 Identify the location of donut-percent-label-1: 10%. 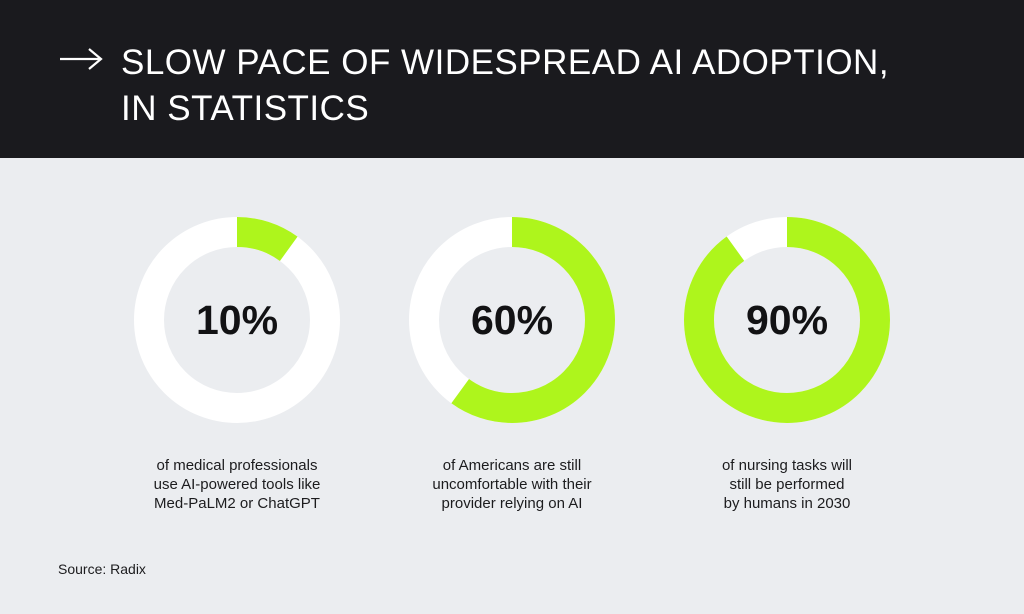
(237, 319).